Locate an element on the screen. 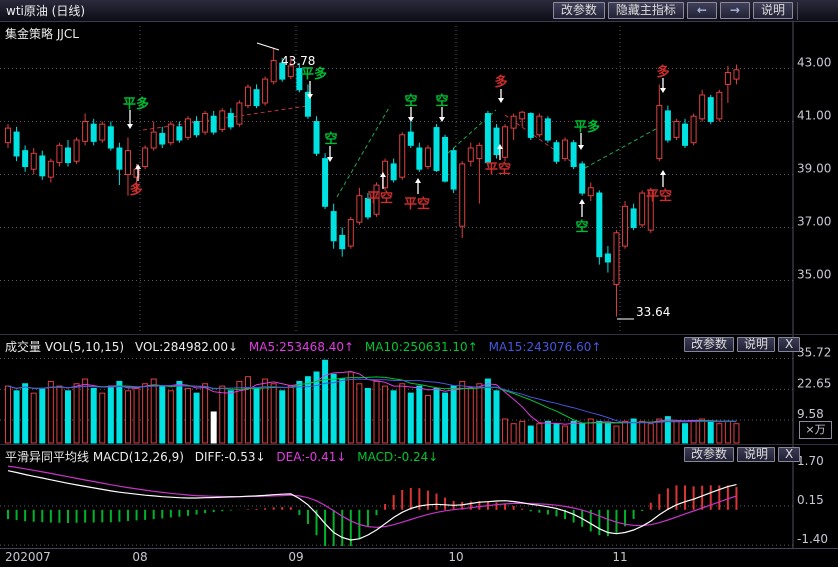  macd-macd-value: MACD:-0.24↓ is located at coordinates (398, 457).